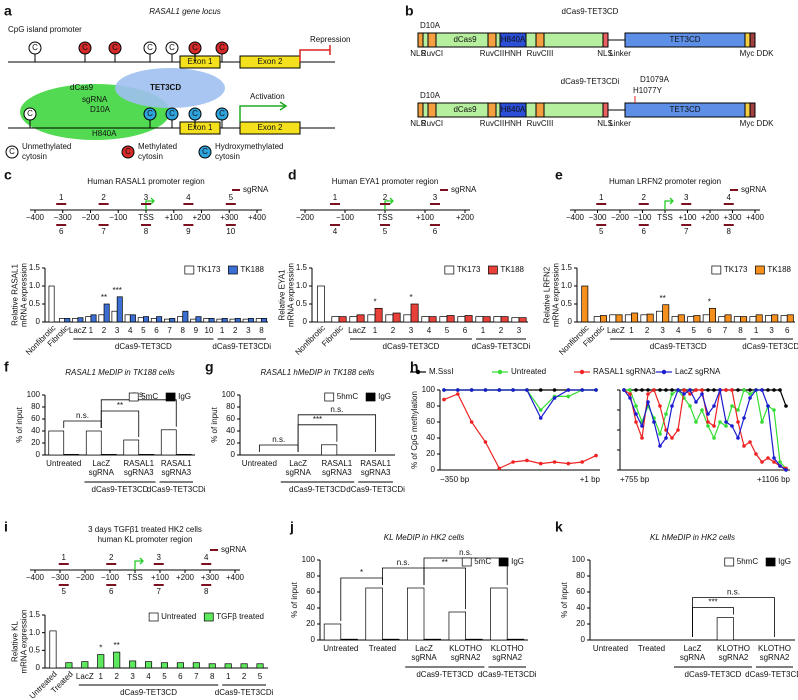  Describe the element at coordinates (230, 231) in the screenshot. I see `sgrna-number: 10` at that location.